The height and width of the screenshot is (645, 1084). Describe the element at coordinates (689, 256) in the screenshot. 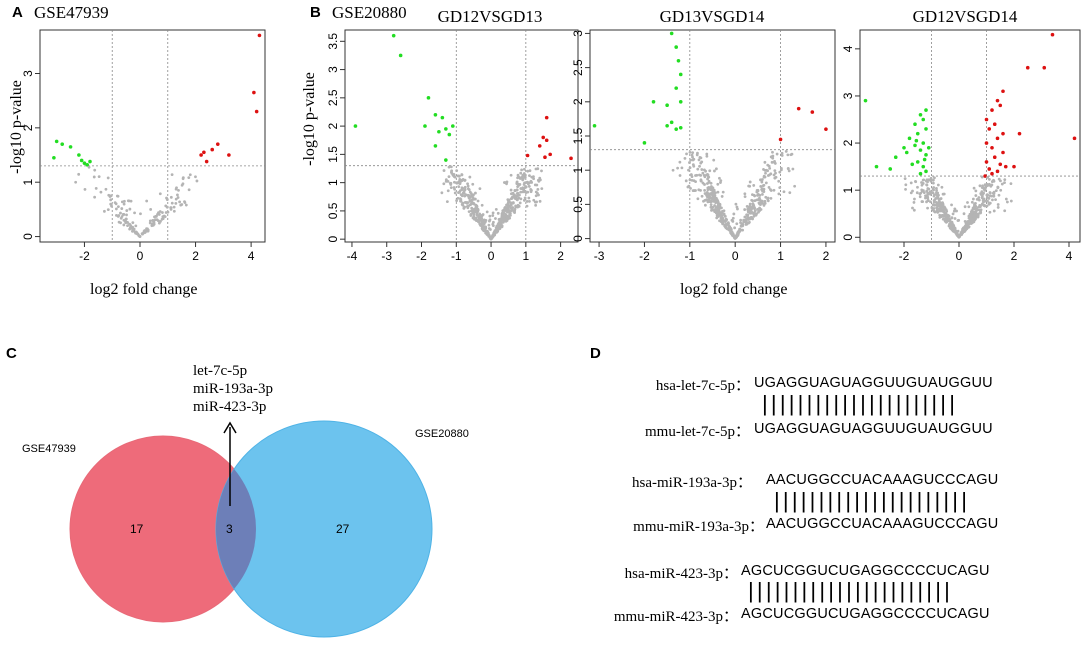

I see `x-tick-label: -1` at that location.